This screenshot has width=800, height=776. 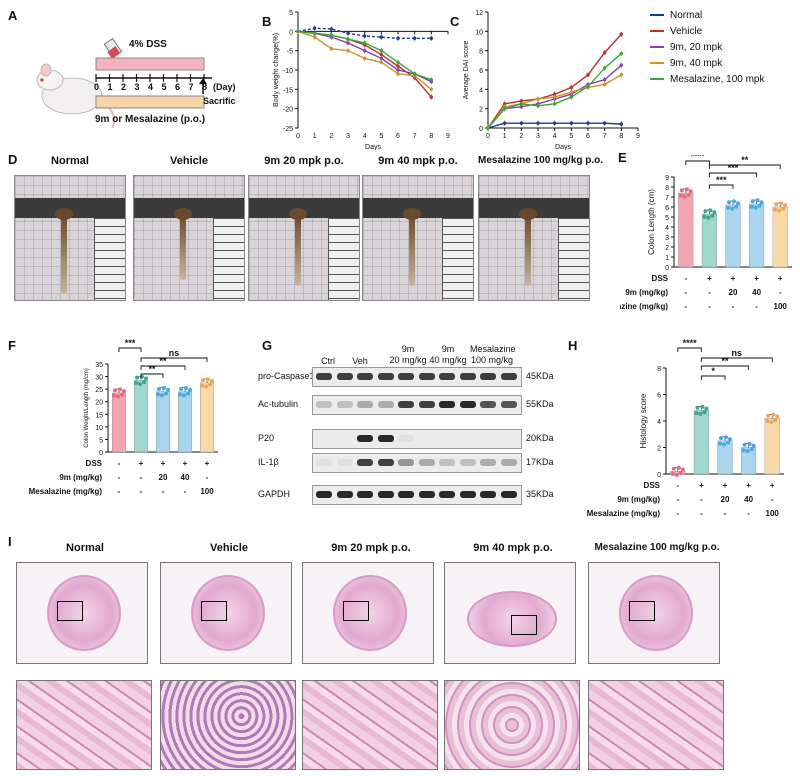 What do you see at coordinates (328, 361) in the screenshot?
I see `lane-label: Ctrl` at bounding box center [328, 361].